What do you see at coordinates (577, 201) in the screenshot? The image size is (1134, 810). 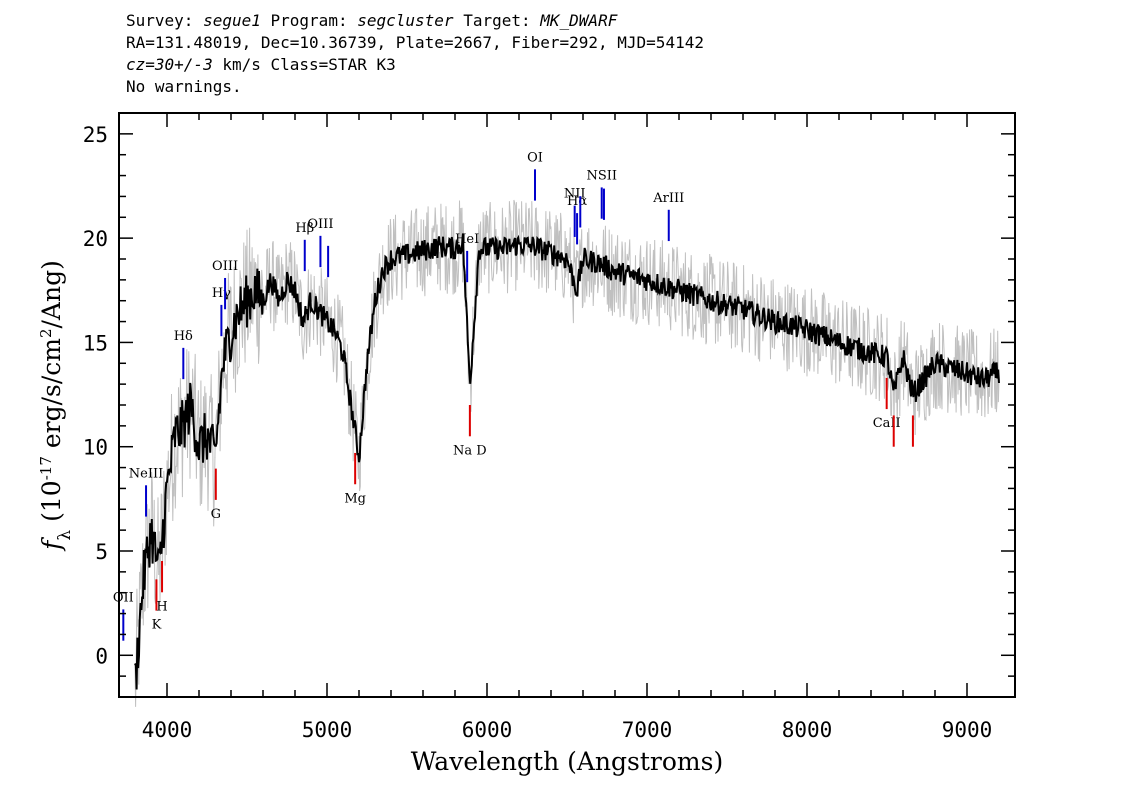 I see `emission-label: Hα` at bounding box center [577, 201].